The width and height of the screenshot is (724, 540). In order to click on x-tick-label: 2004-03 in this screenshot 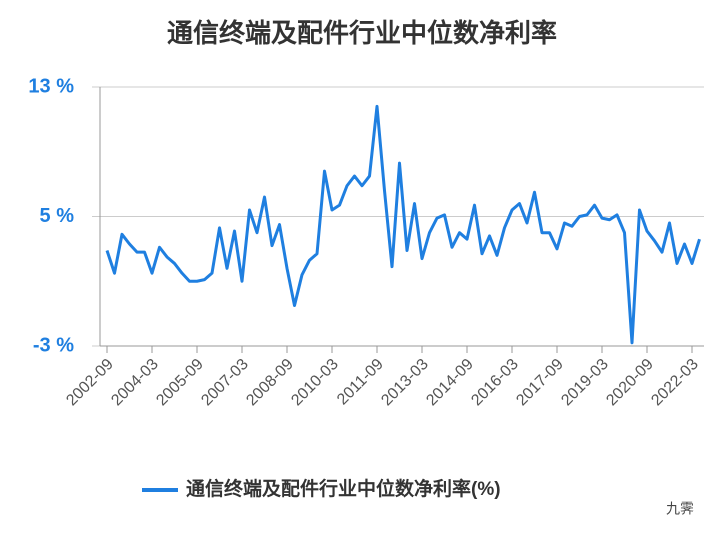, I will do `click(135, 383)`.